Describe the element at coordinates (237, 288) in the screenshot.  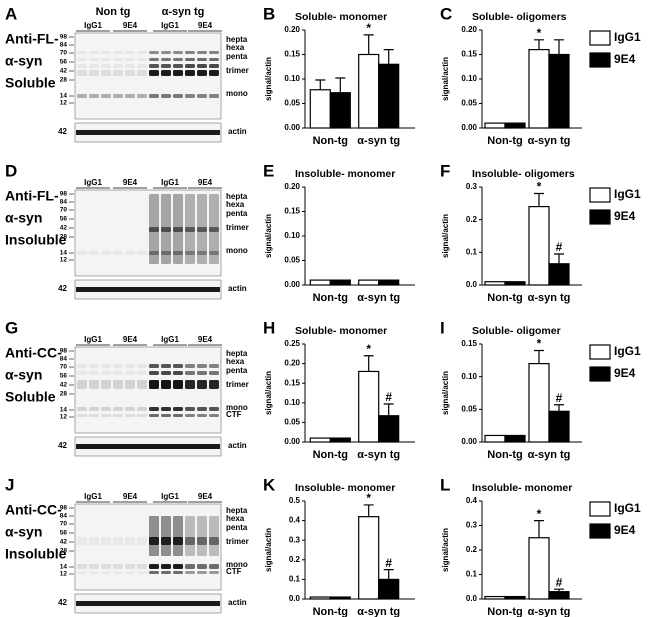
I see `actin-label: actin` at that location.